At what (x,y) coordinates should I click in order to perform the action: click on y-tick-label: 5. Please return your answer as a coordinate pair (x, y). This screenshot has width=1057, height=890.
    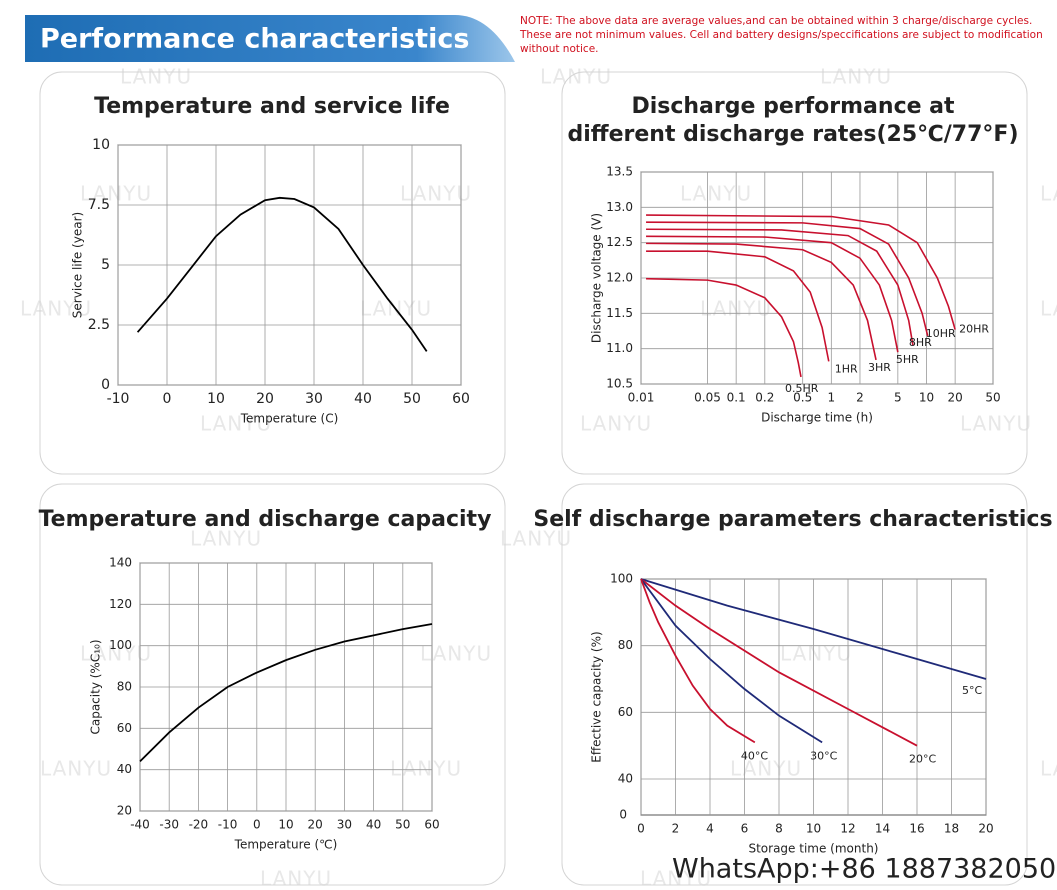
    Looking at the image, I should click on (105, 265).